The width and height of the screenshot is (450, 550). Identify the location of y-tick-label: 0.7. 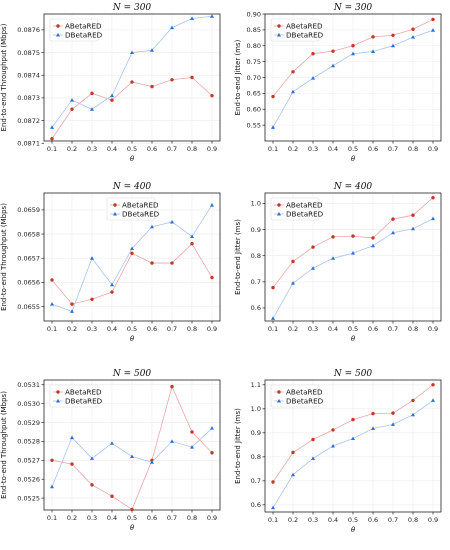
(256, 481).